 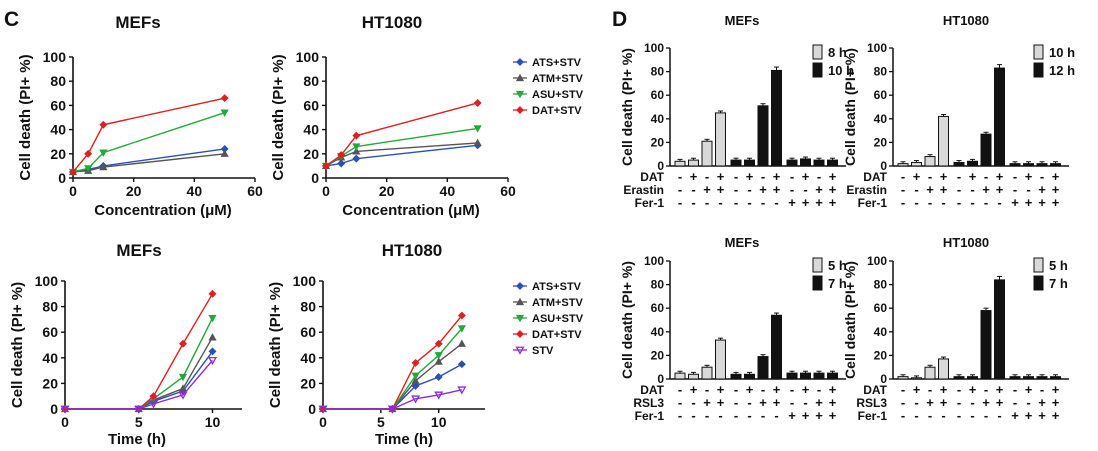 I want to click on legend-label: 5 h, so click(x=837, y=265).